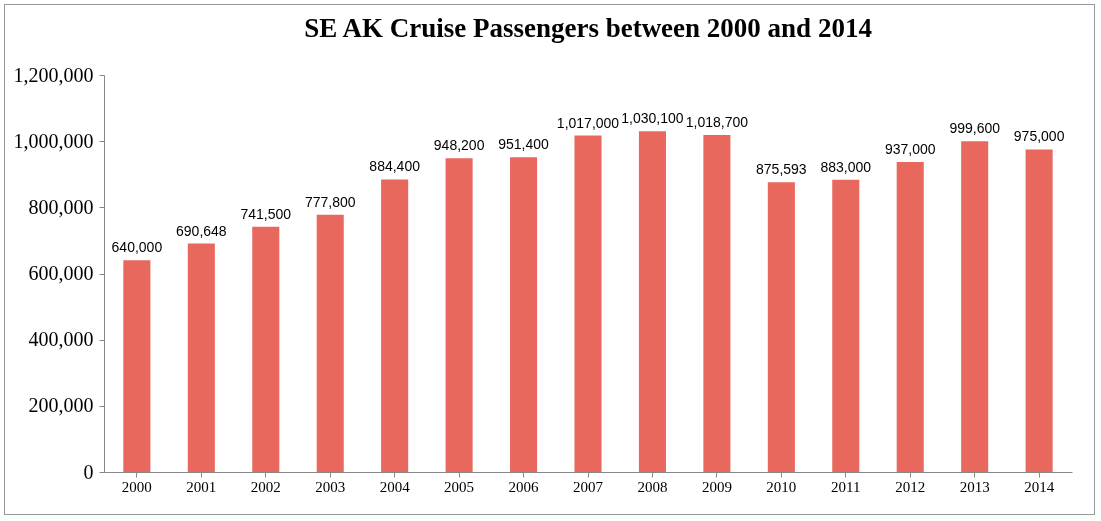 This screenshot has height=521, width=1101. Describe the element at coordinates (88, 471) in the screenshot. I see `y-tick-label: 0` at that location.